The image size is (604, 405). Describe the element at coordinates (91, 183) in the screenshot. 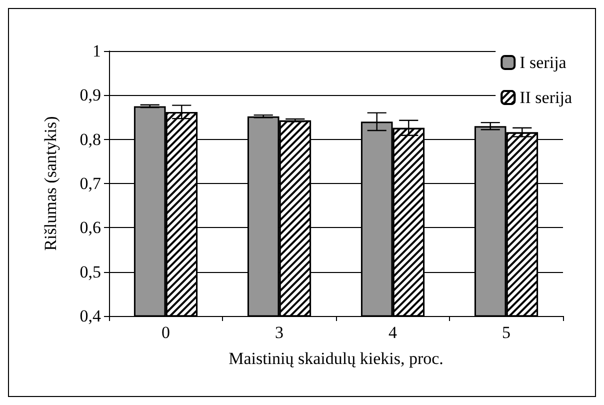

I see `y-tick-label: 0,7` at that location.